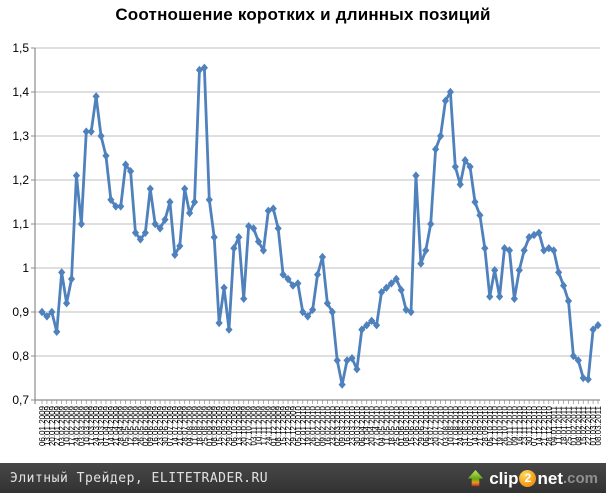 The width and height of the screenshot is (606, 493). What do you see at coordinates (175, 425) in the screenshot?
I see `svg-text: 14.07.2009` at bounding box center [175, 425].